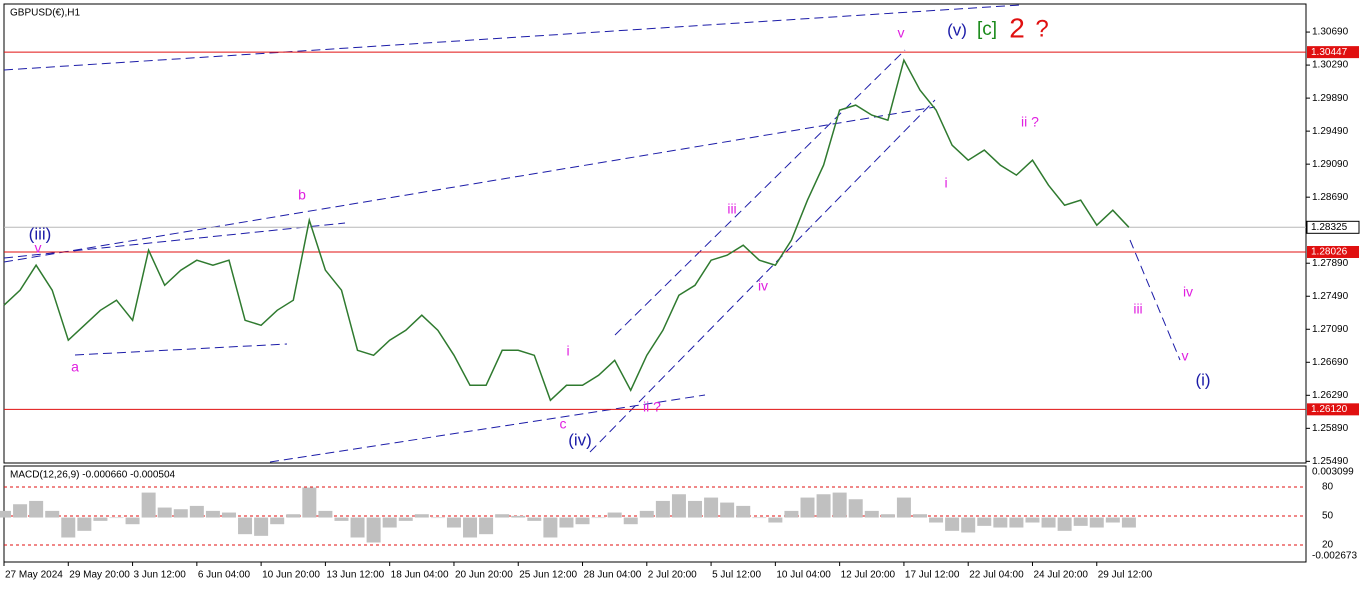 This screenshot has width=1366, height=593. Describe the element at coordinates (1330, 461) in the screenshot. I see `y-tick-label: 1.25490` at that location.